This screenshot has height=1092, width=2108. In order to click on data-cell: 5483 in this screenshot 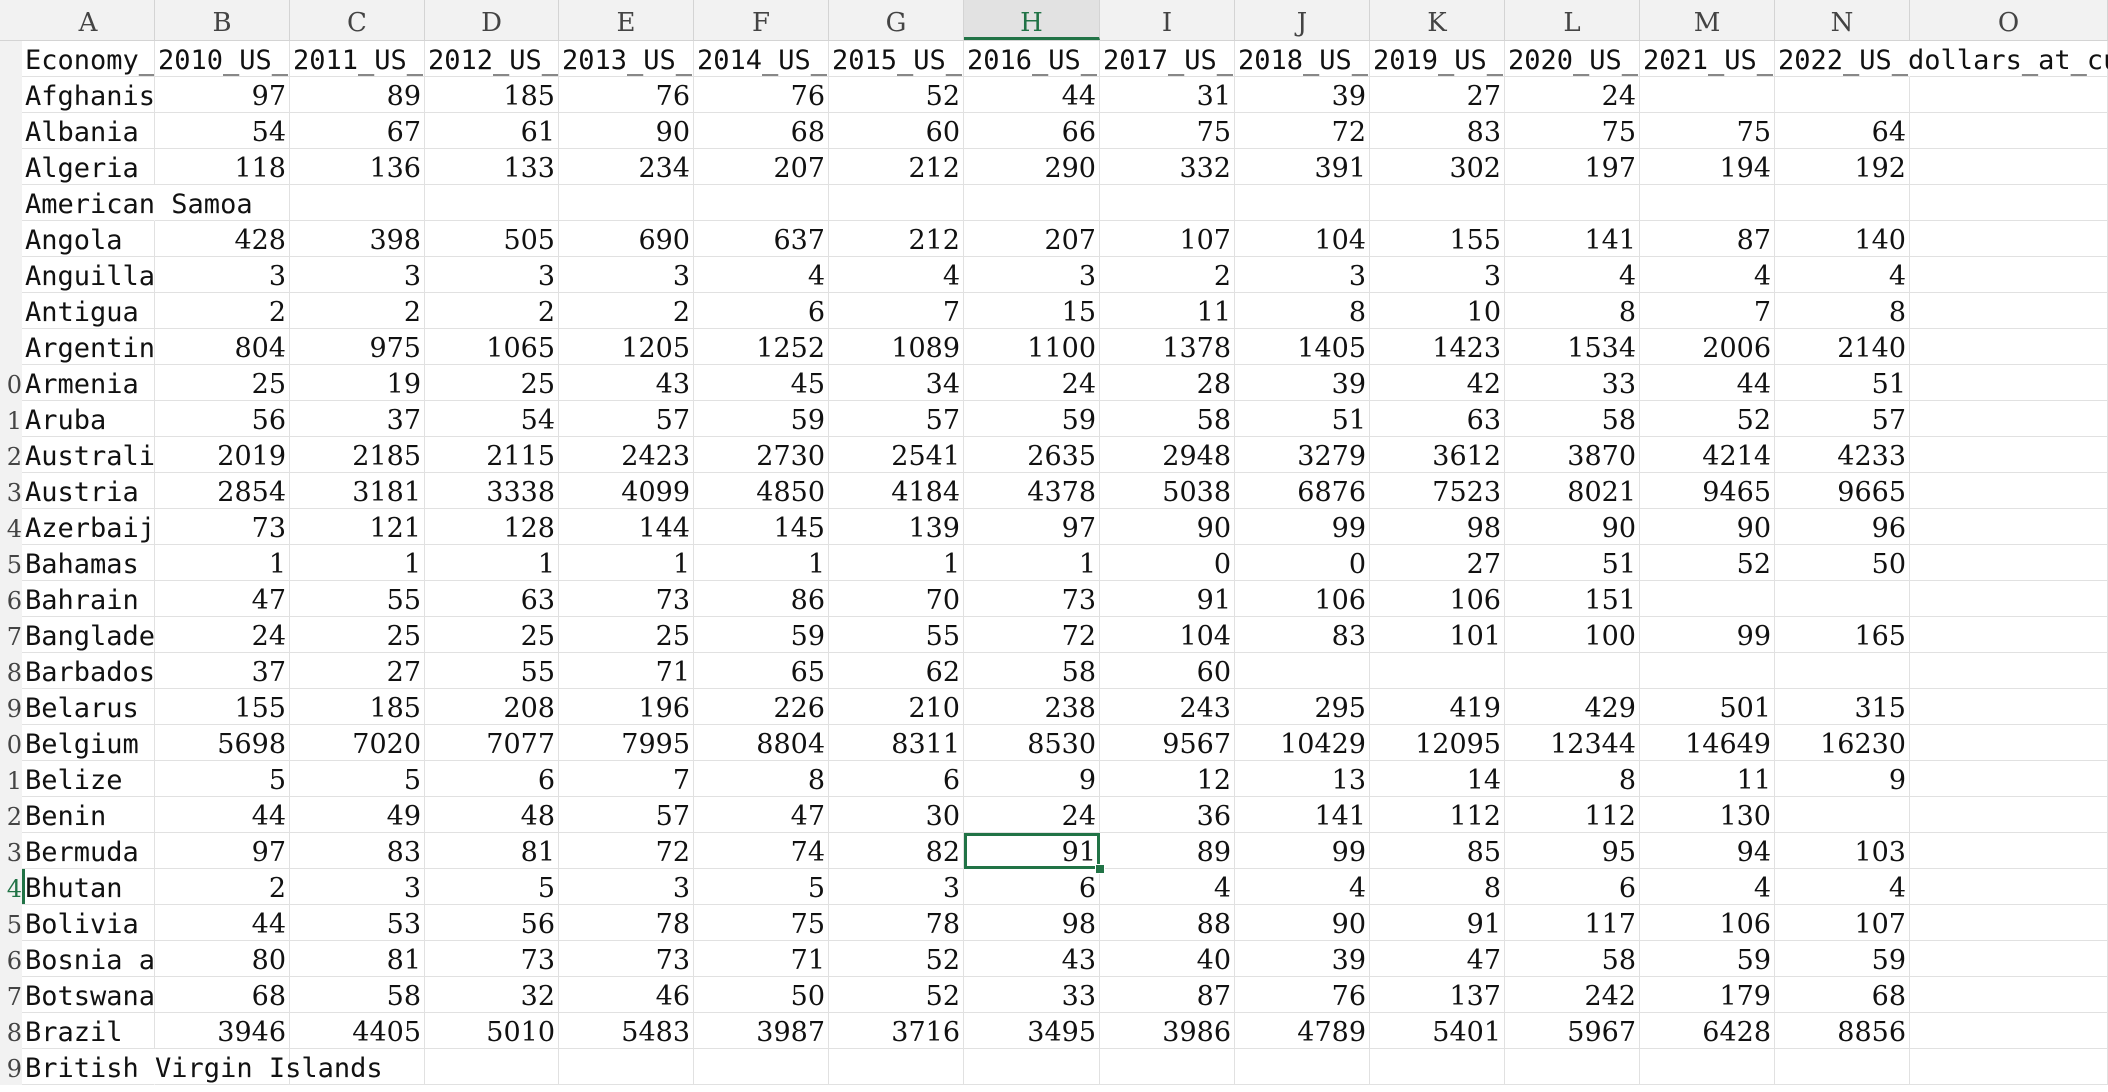, I will do `click(626, 1031)`.